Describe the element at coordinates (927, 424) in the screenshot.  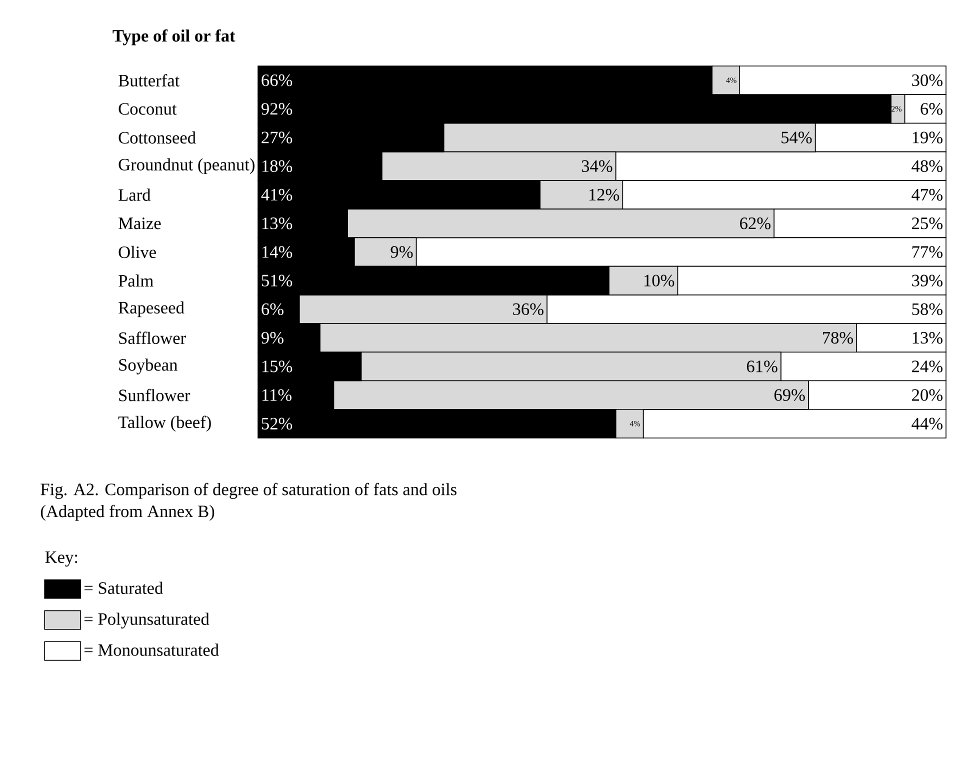
I see `data-label: 44%` at that location.